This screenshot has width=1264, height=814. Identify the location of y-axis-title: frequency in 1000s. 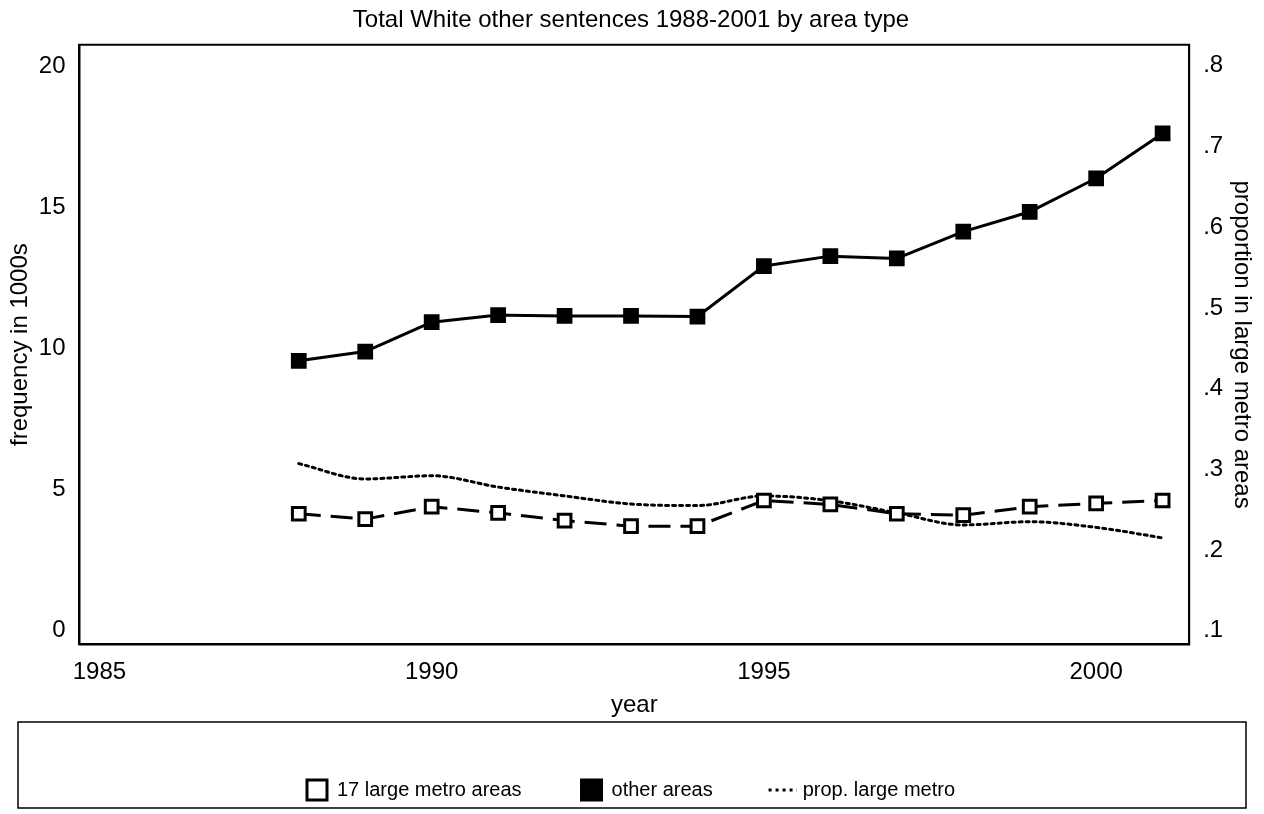
(19, 345).